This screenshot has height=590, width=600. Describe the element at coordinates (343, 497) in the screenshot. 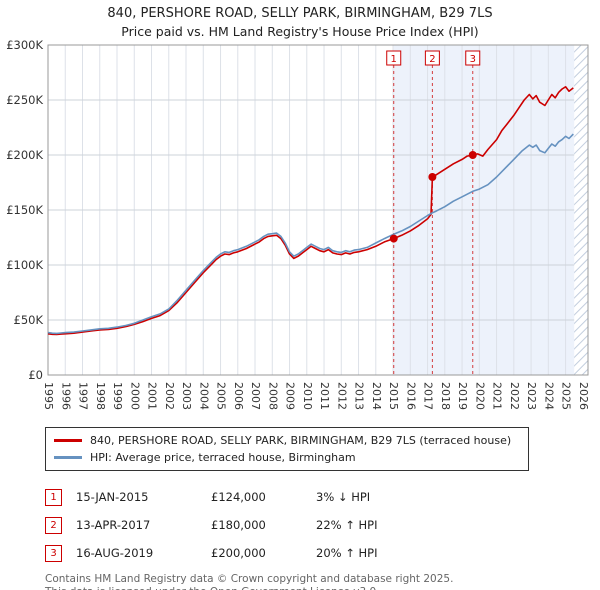

I see `transaction-hpi-delta: 3% ↓ HPI` at that location.